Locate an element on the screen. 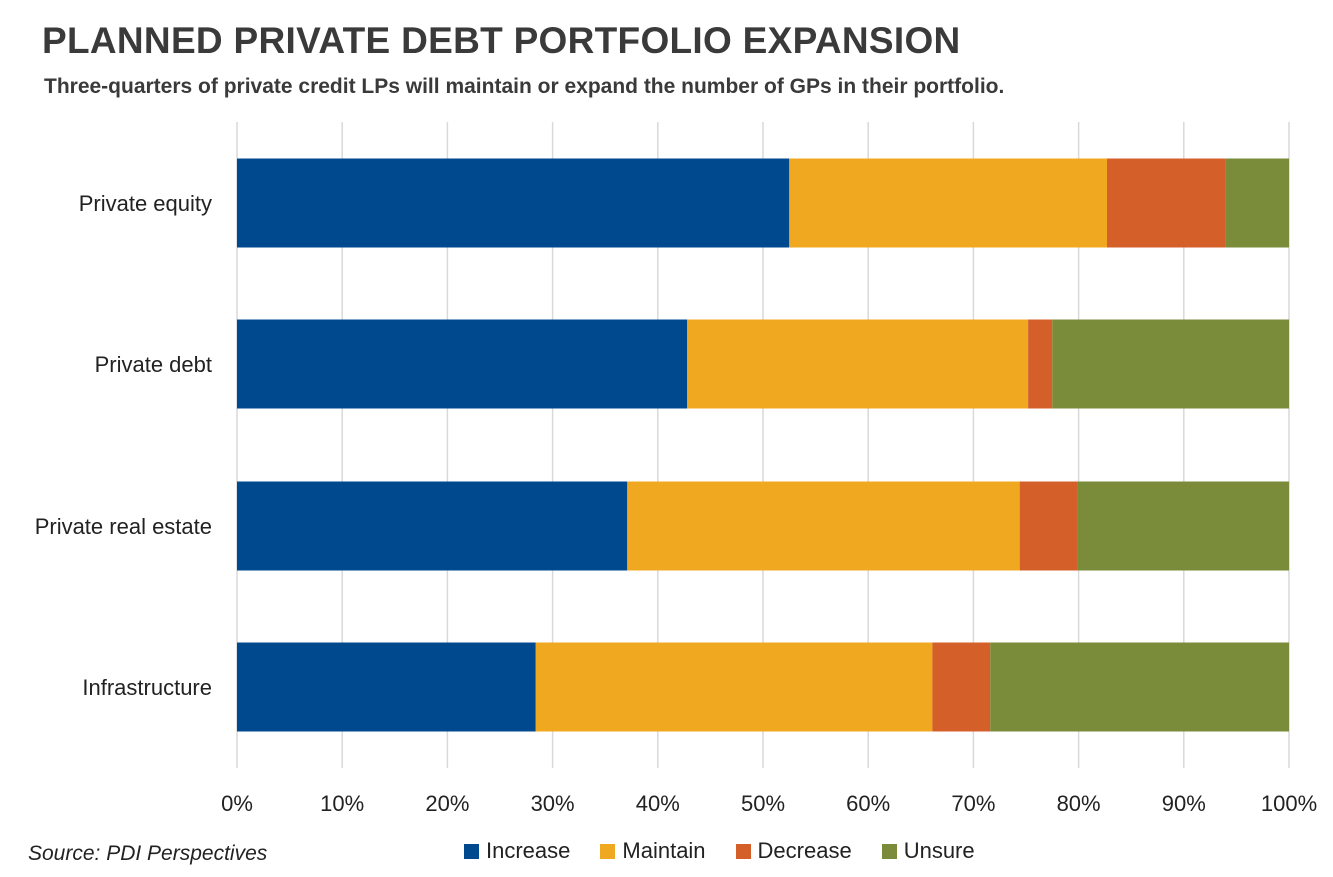 This screenshot has height=877, width=1333. legend-item-decrease: Decrease is located at coordinates (793, 851).